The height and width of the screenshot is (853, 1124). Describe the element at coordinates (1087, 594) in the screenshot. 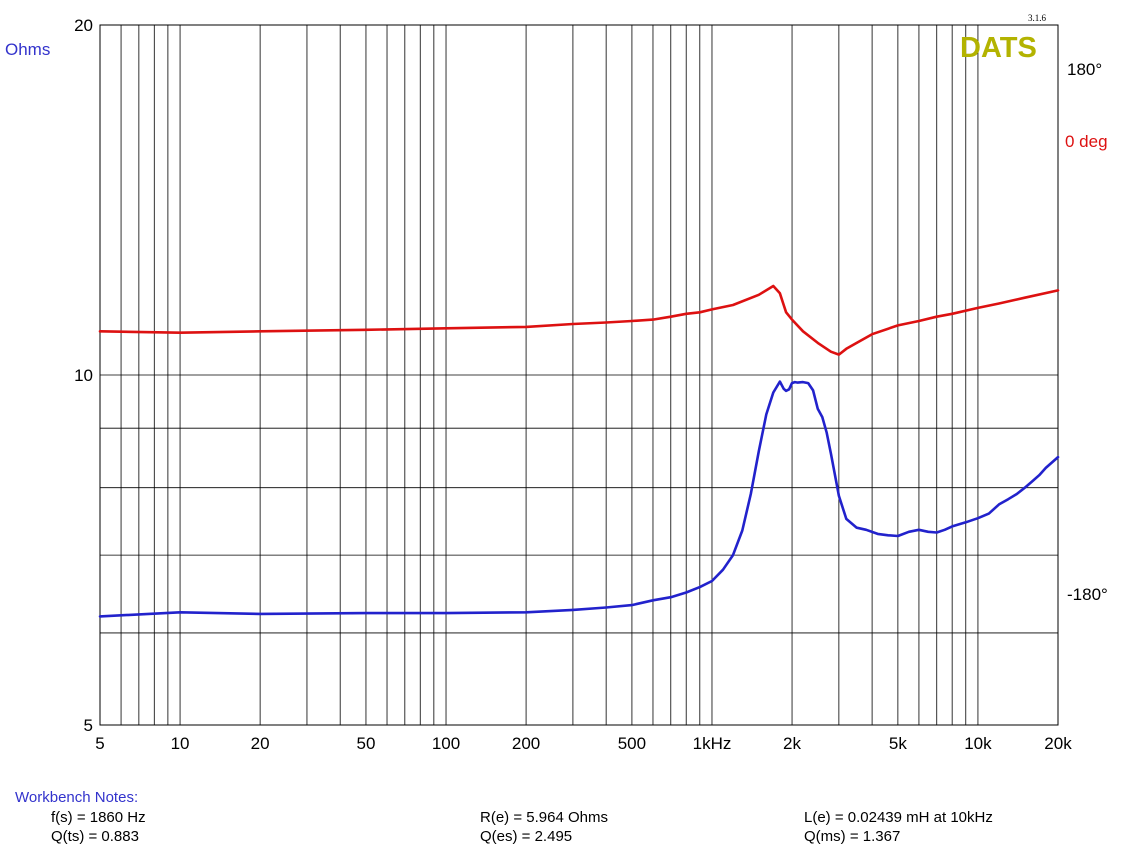

I see `right-tick-label-1: -180°` at that location.